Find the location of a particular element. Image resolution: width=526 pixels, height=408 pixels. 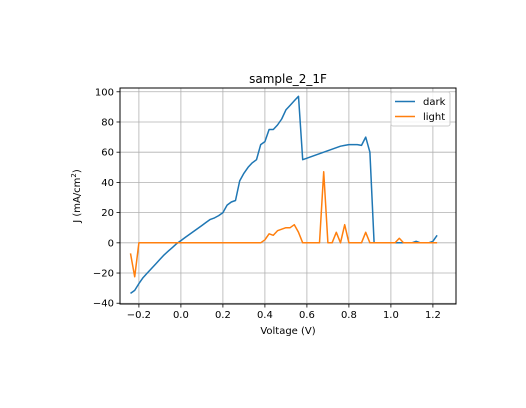

x-tick-label: −0.2 is located at coordinates (139, 315).